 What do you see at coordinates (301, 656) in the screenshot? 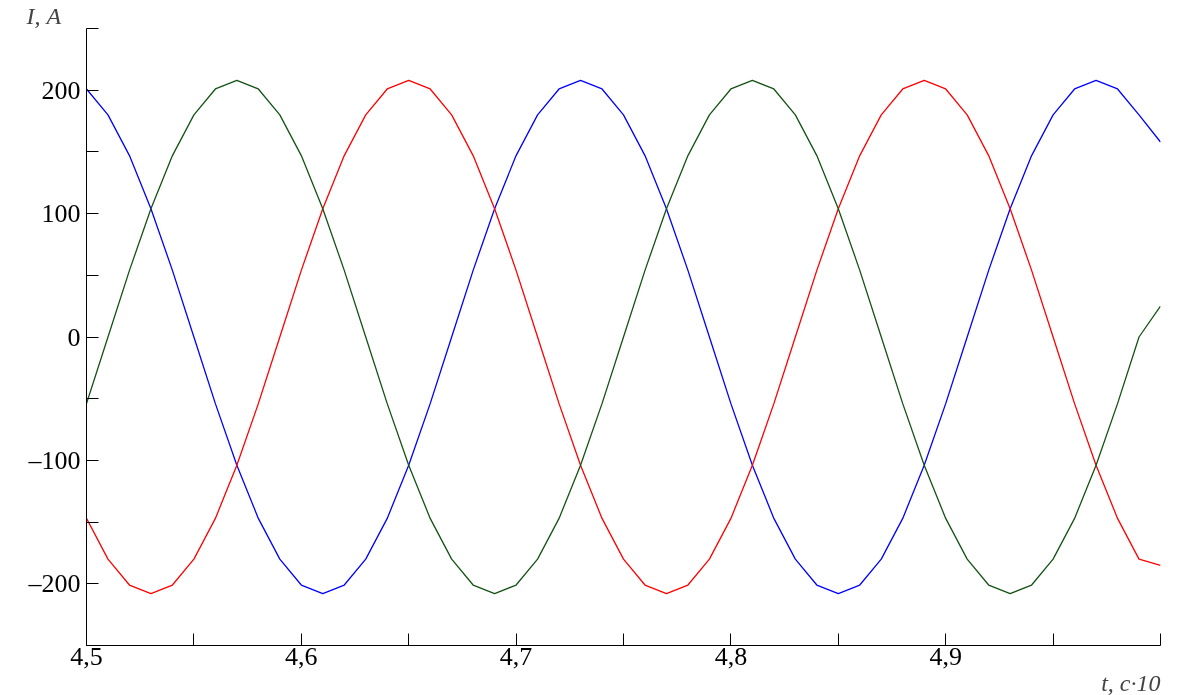
I see `x-tick-label: 4,6` at bounding box center [301, 656].